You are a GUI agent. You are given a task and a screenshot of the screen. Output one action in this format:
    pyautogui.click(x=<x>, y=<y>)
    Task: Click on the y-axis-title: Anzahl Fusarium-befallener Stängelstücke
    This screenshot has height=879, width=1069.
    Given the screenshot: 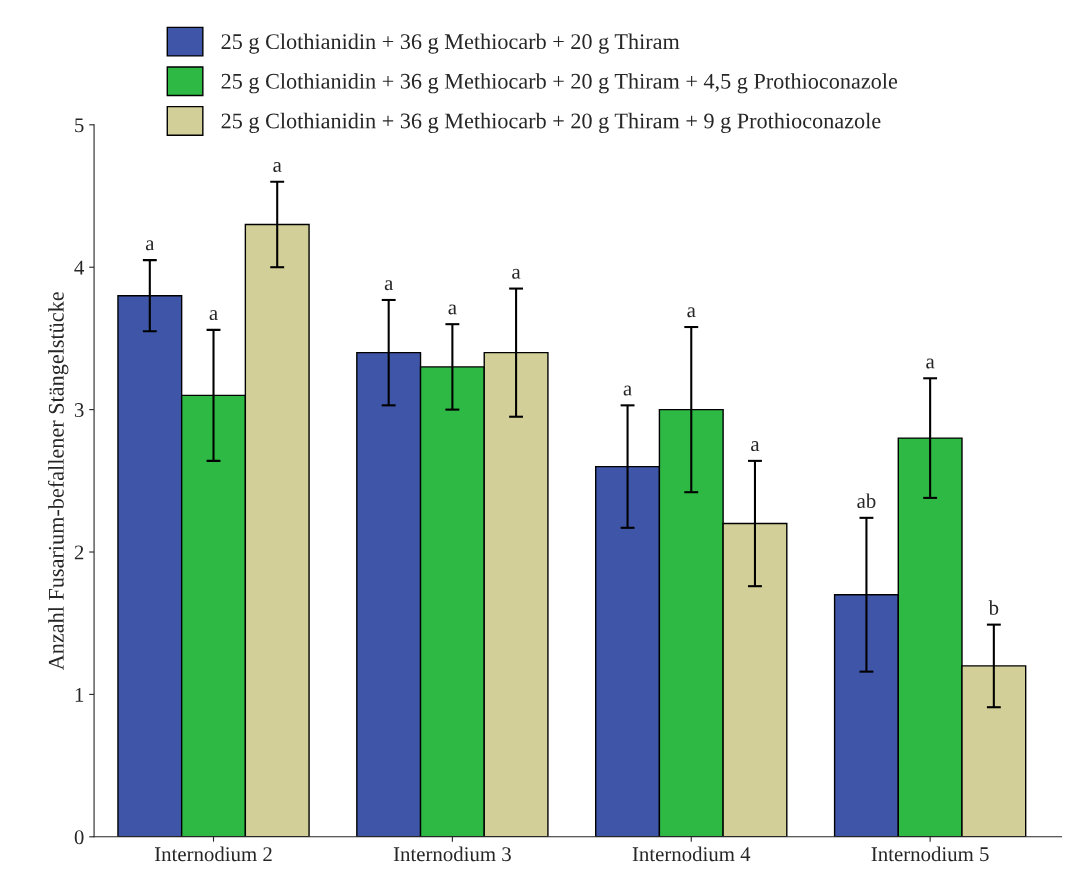 What is the action you would take?
    pyautogui.click(x=58, y=481)
    